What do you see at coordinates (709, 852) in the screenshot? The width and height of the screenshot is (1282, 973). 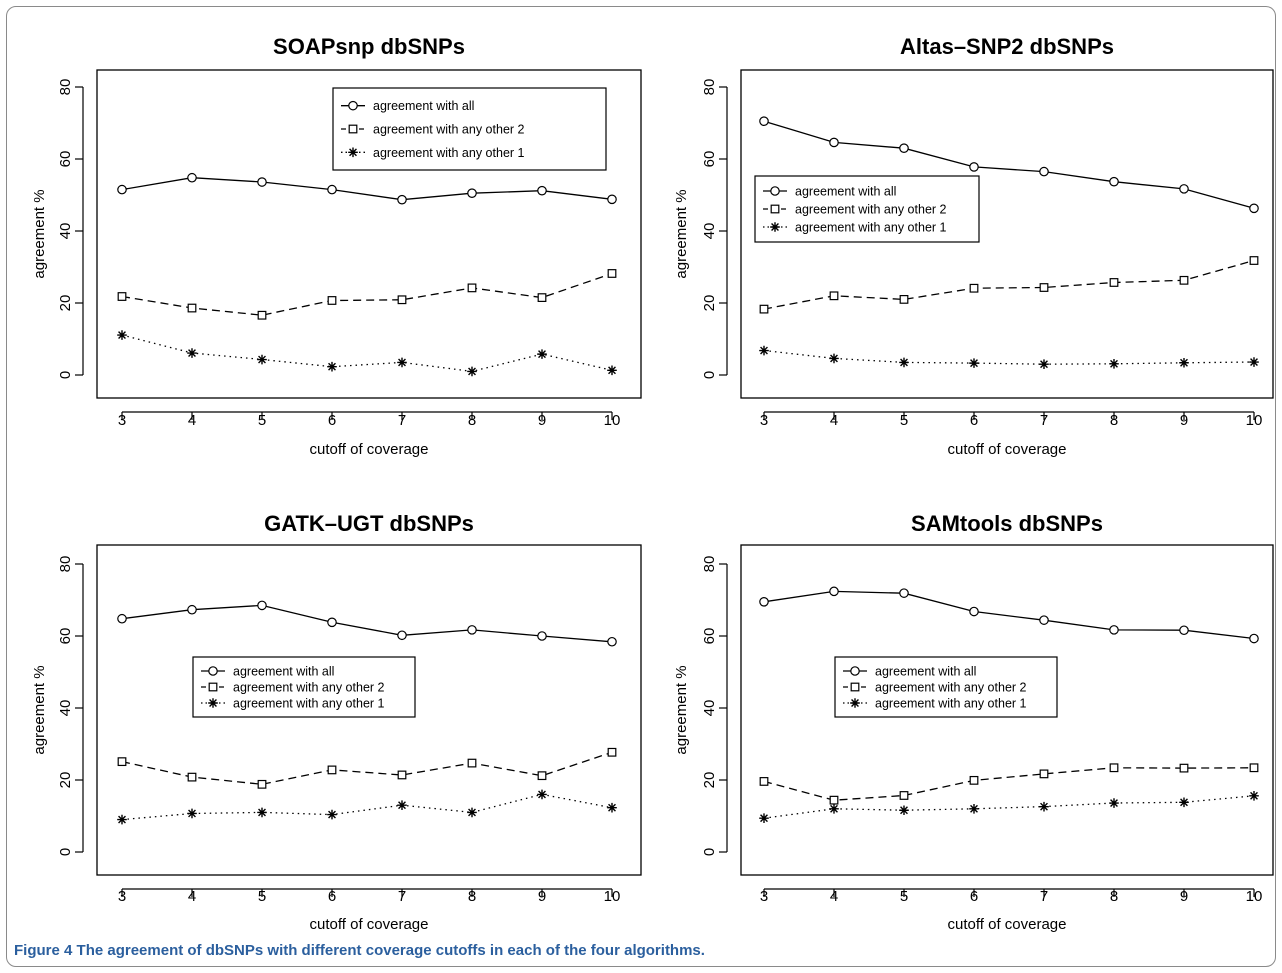 I see `y-tick-label: 0` at bounding box center [709, 852].